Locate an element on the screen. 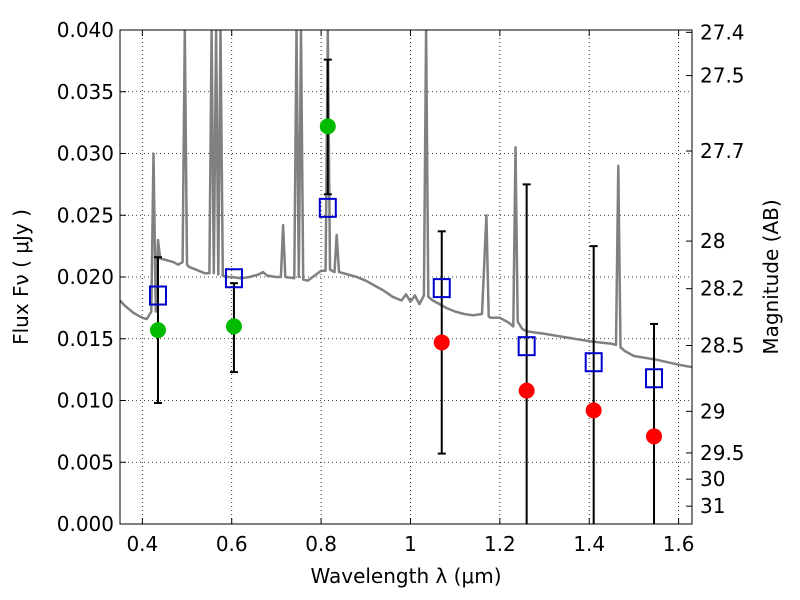 This screenshot has height=600, width=800. right-tick-label: 31 is located at coordinates (712, 506).